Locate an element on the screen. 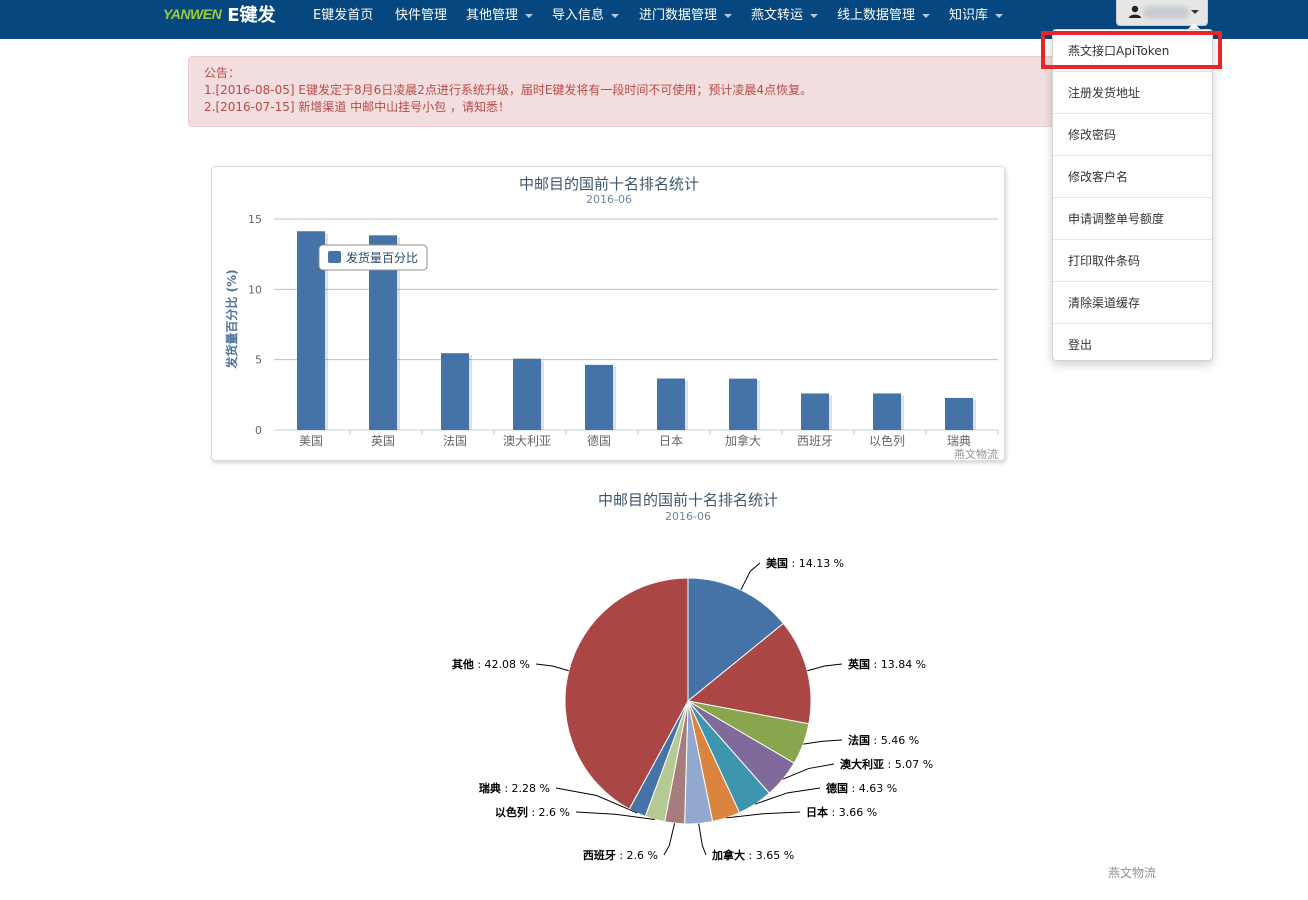  nav-item-import: 导入信息 is located at coordinates (586, 13).